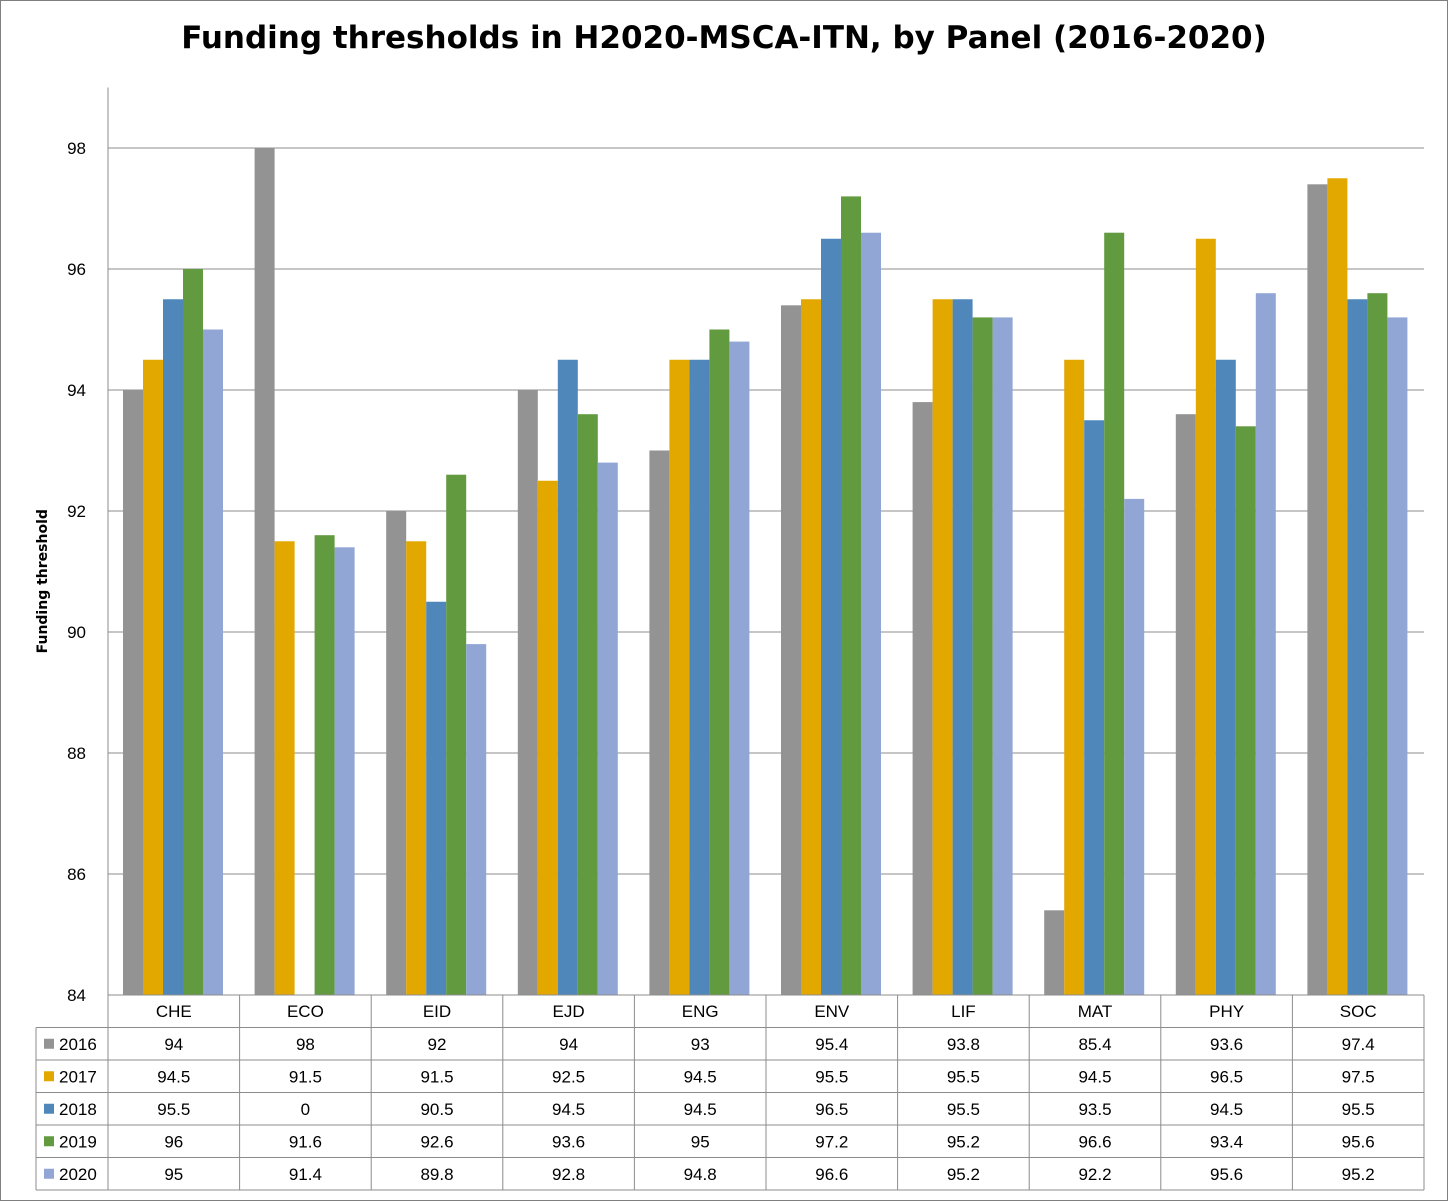 The width and height of the screenshot is (1448, 1201). I want to click on legend-label: 2020, so click(78, 1174).